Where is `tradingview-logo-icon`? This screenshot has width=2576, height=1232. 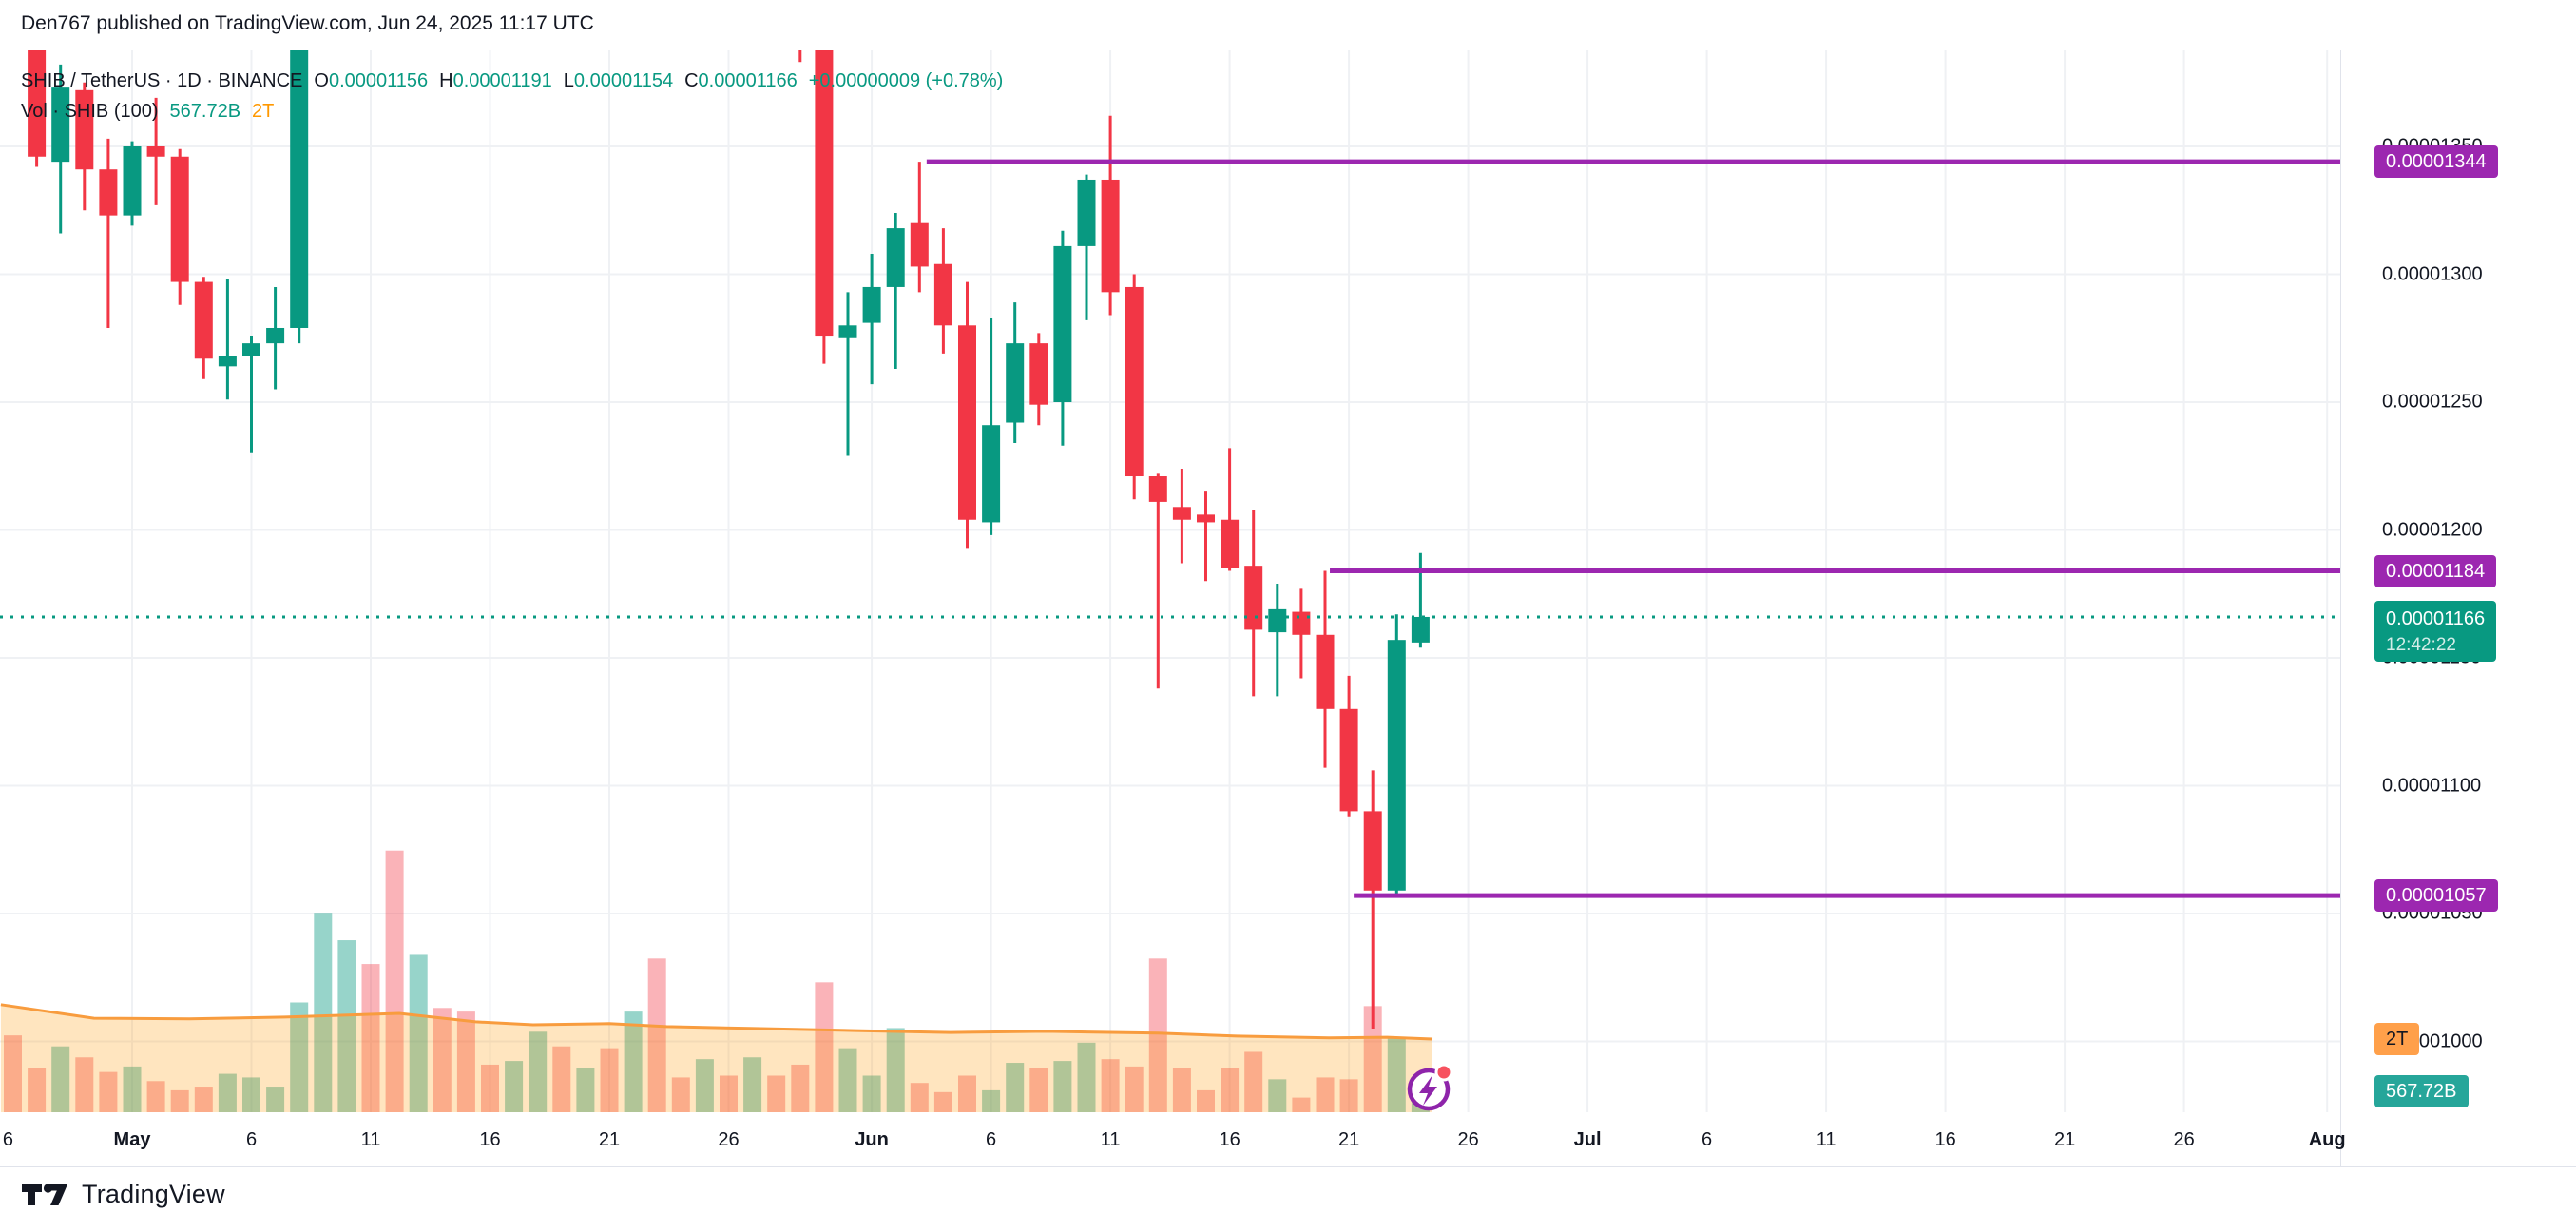 tradingview-logo-icon is located at coordinates (45, 1194).